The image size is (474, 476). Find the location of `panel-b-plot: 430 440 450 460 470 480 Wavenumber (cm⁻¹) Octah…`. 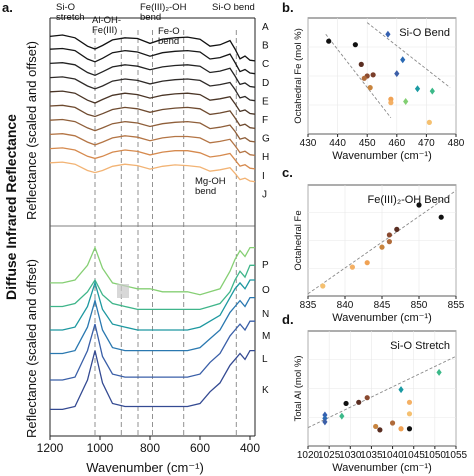

panel-b-plot: 430 440 450 460 470 480 Wavenumber (cm⁻¹) Octah… is located at coordinates (379, 89).